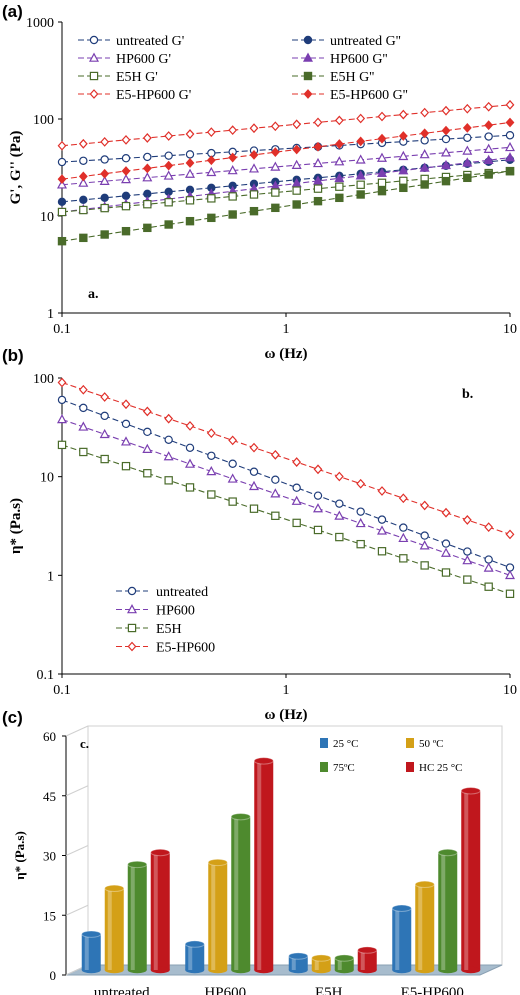 Image resolution: width=520 pixels, height=995 pixels. I want to click on panel-annotation: b., so click(467, 394).